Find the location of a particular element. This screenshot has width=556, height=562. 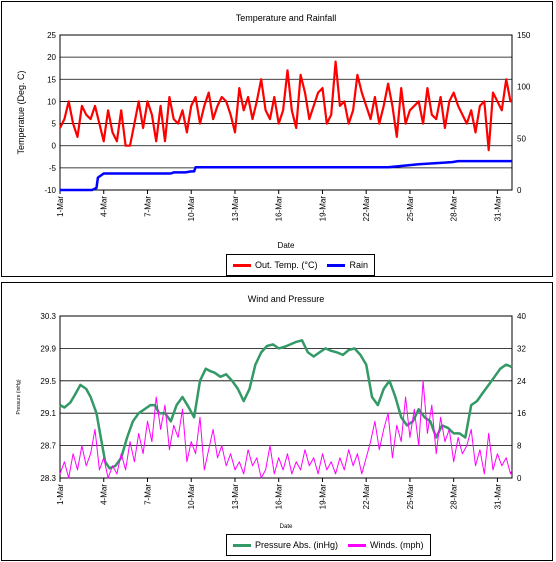

legend-label-pressure: Pressure Abs. (inHg) is located at coordinates (297, 545).